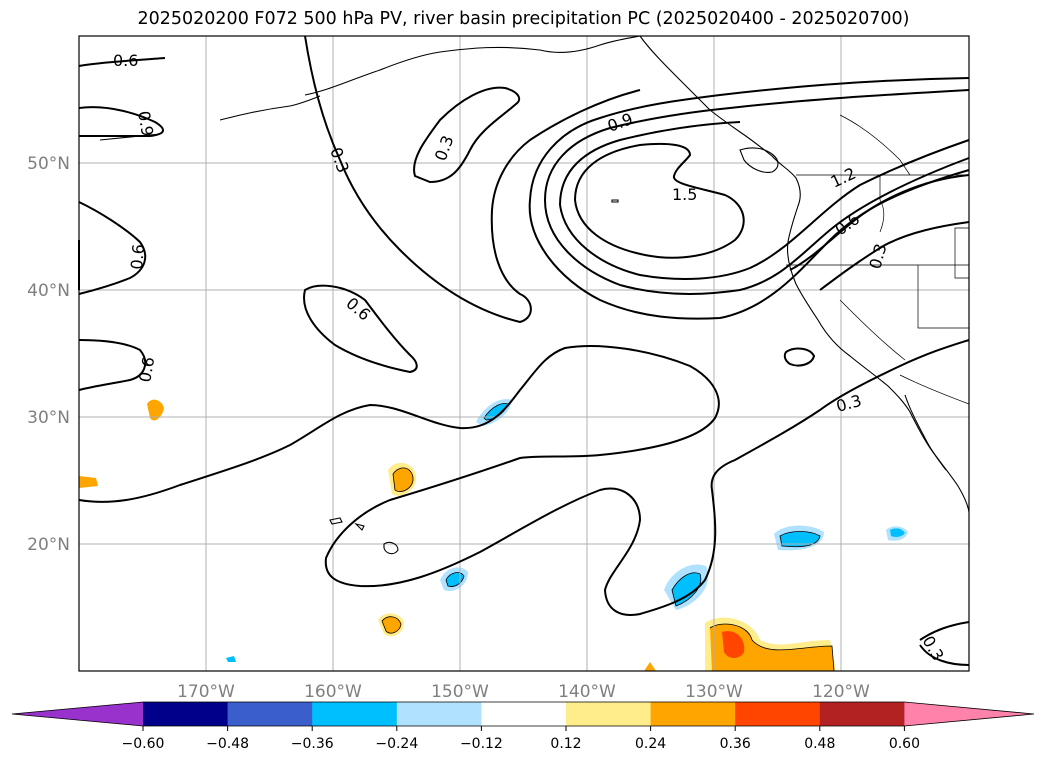  I want to click on lon-label: 170°W, so click(206, 692).